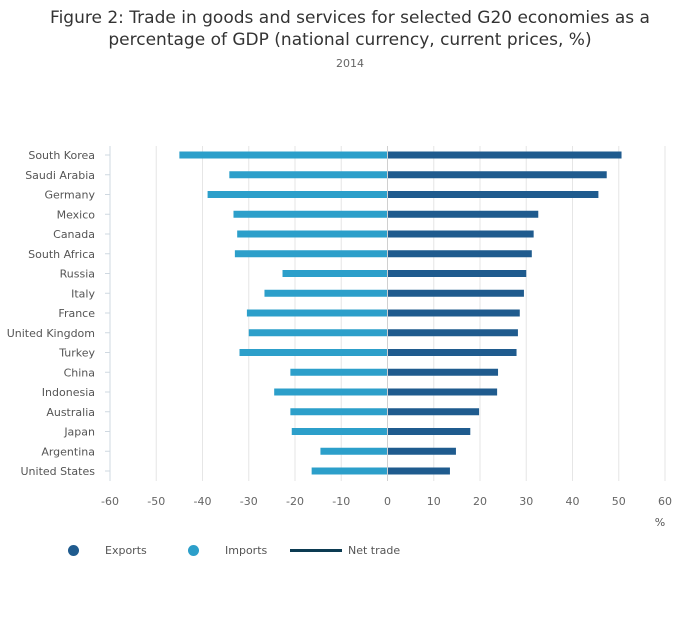  What do you see at coordinates (387, 501) in the screenshot?
I see `x-tick-label: 0` at bounding box center [387, 501].